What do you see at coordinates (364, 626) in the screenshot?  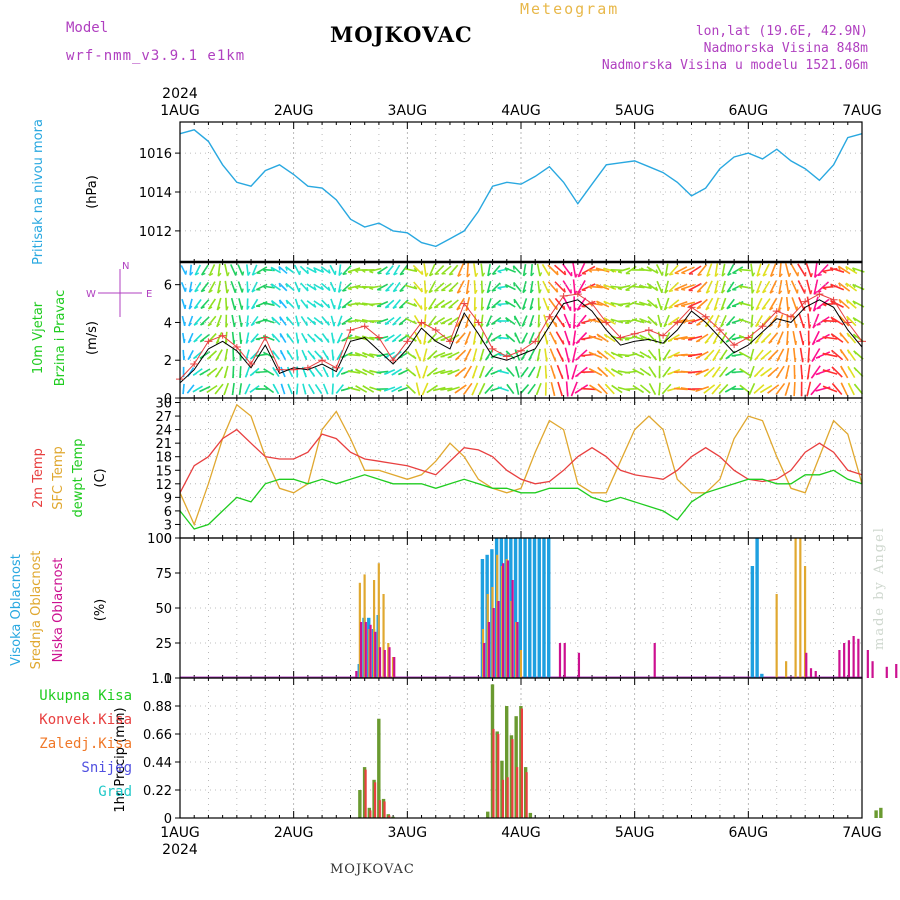 I see `cloud-mid-bar` at bounding box center [364, 626].